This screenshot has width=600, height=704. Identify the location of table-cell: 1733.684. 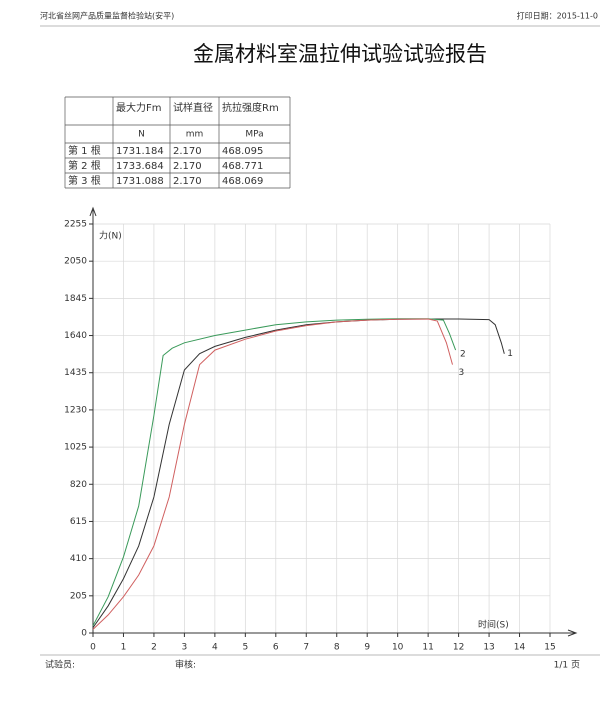
(140, 166).